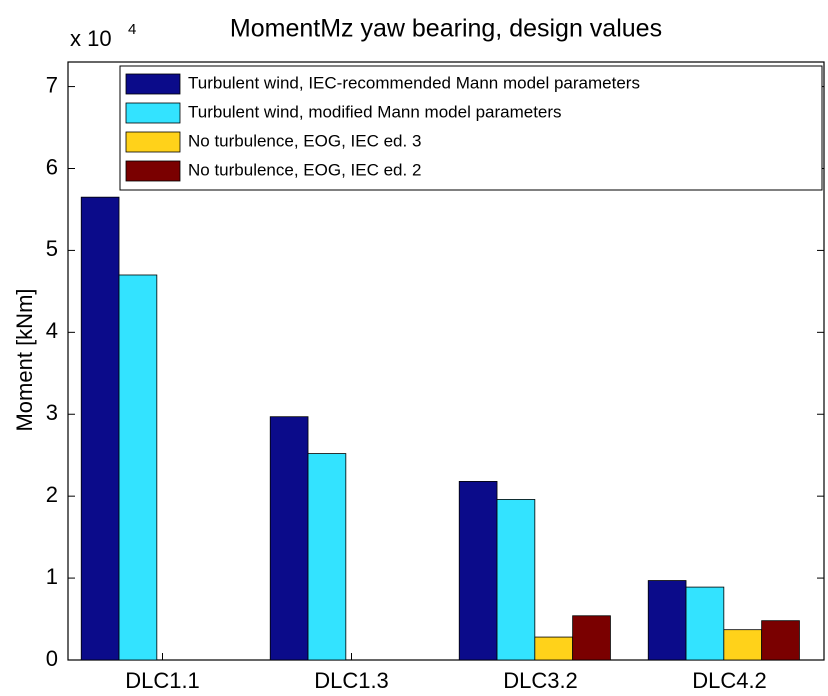  Describe the element at coordinates (540, 680) in the screenshot. I see `x-tick-label: DLC3.2` at that location.